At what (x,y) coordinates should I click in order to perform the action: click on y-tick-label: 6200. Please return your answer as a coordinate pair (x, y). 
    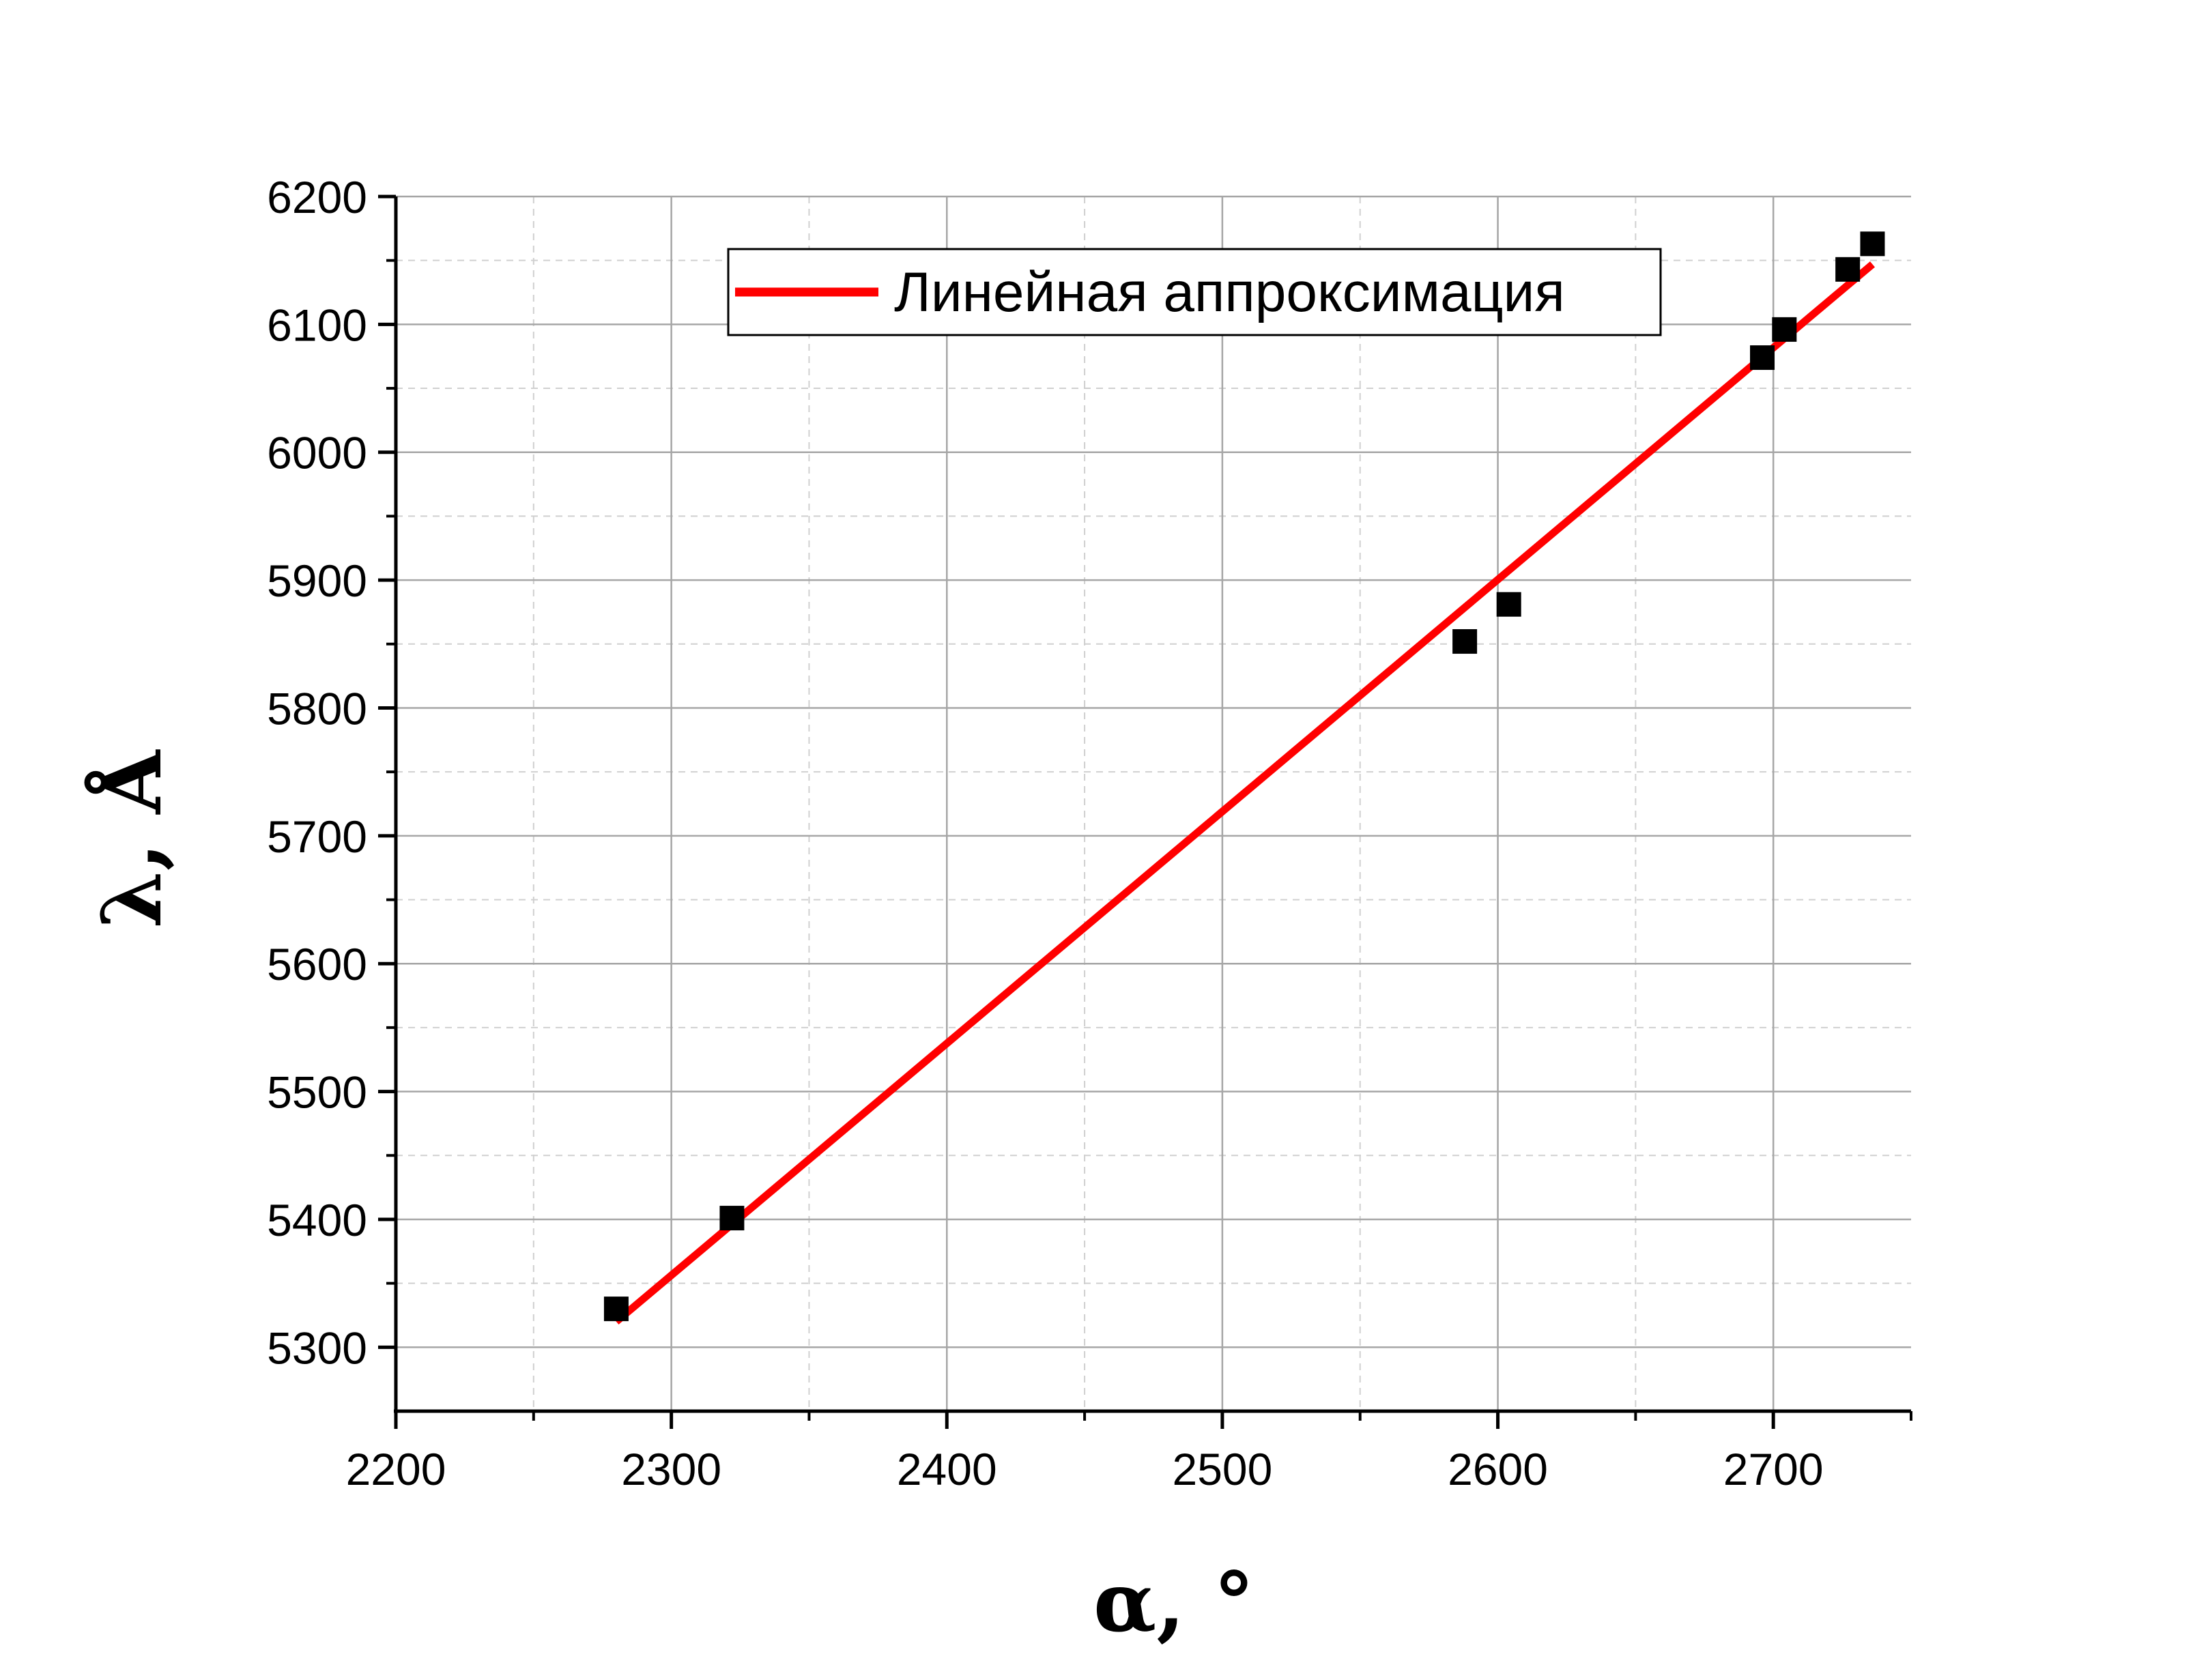
    Looking at the image, I should click on (317, 197).